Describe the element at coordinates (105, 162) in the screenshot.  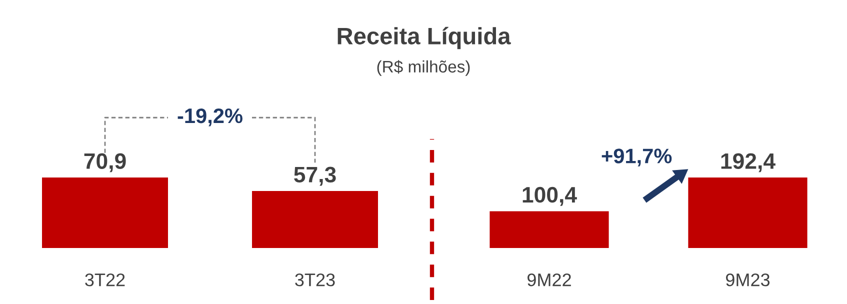
I see `data-label: 70,9` at that location.